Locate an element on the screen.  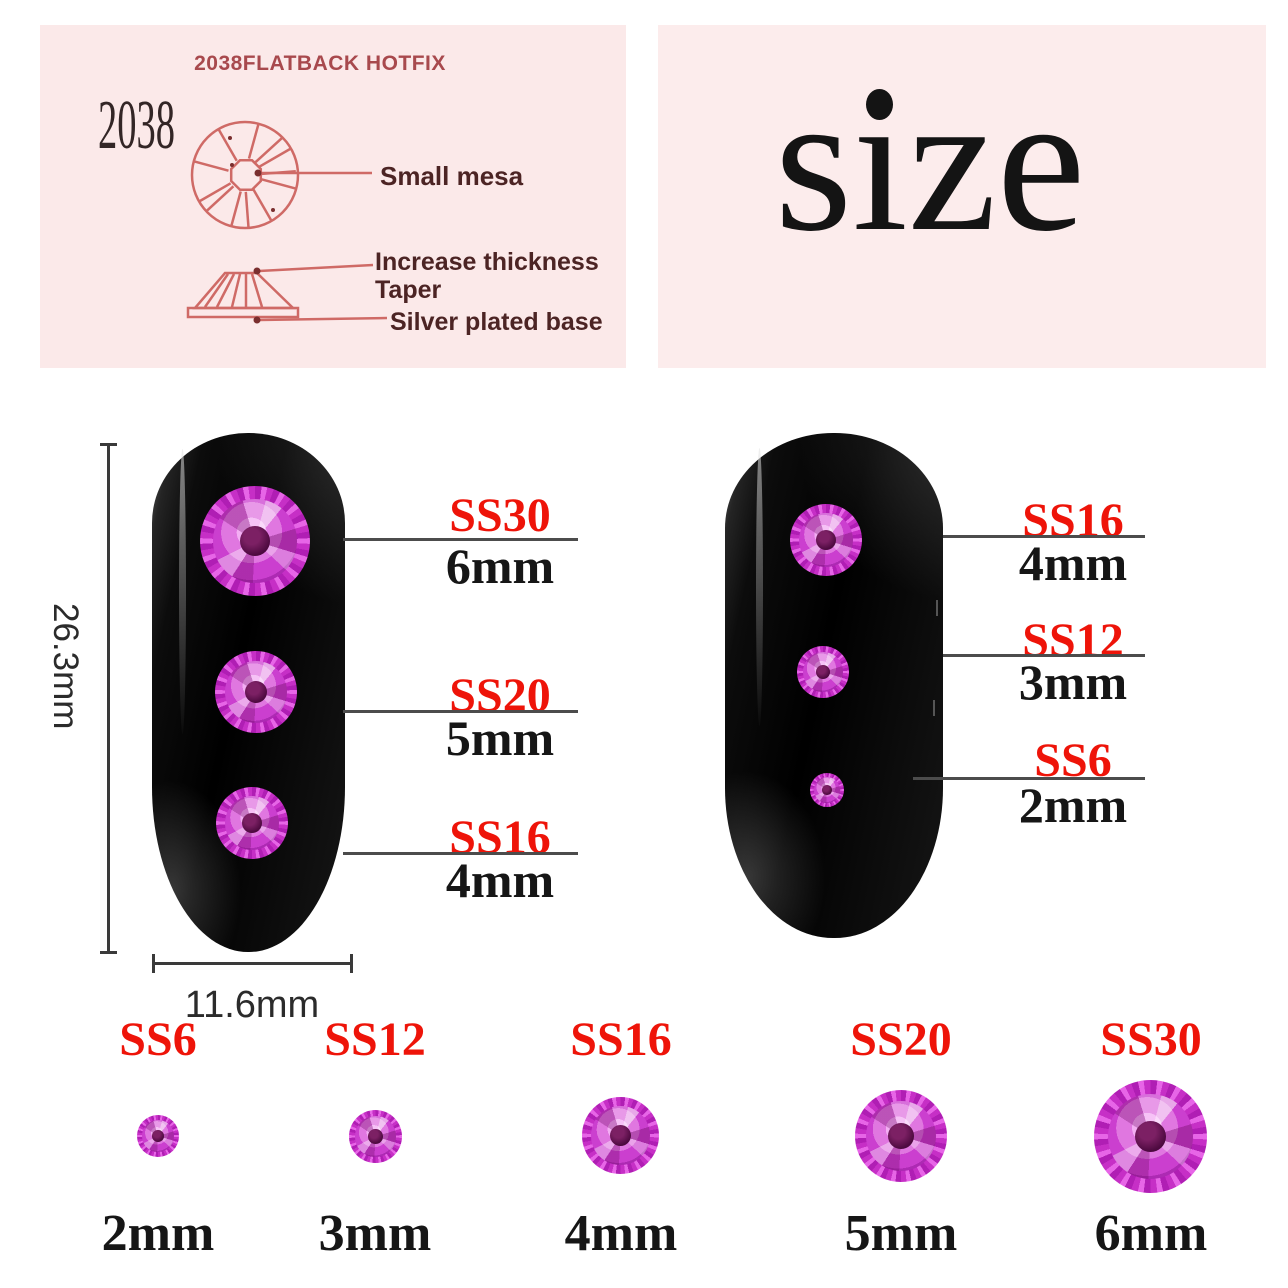
callout-line-ss16-left is located at coordinates (460, 853).